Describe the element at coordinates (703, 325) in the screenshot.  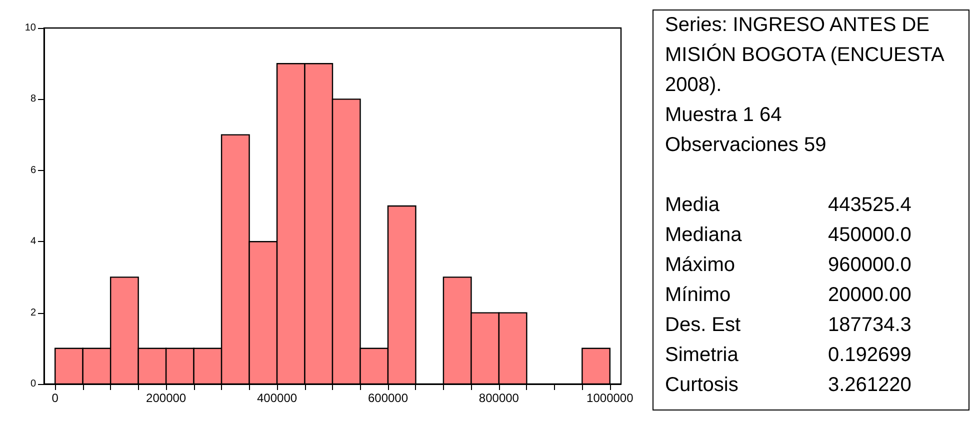
I see `text: Des. Est` at that location.